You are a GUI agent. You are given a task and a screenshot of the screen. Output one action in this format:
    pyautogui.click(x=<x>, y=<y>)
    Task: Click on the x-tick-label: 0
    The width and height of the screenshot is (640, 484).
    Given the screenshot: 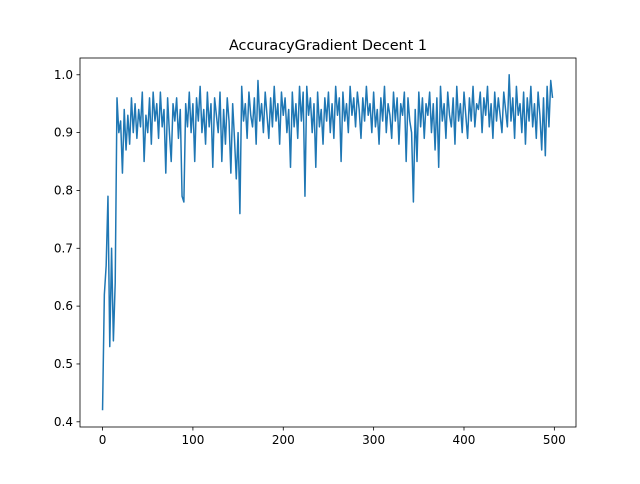 What is the action you would take?
    pyautogui.click(x=103, y=440)
    